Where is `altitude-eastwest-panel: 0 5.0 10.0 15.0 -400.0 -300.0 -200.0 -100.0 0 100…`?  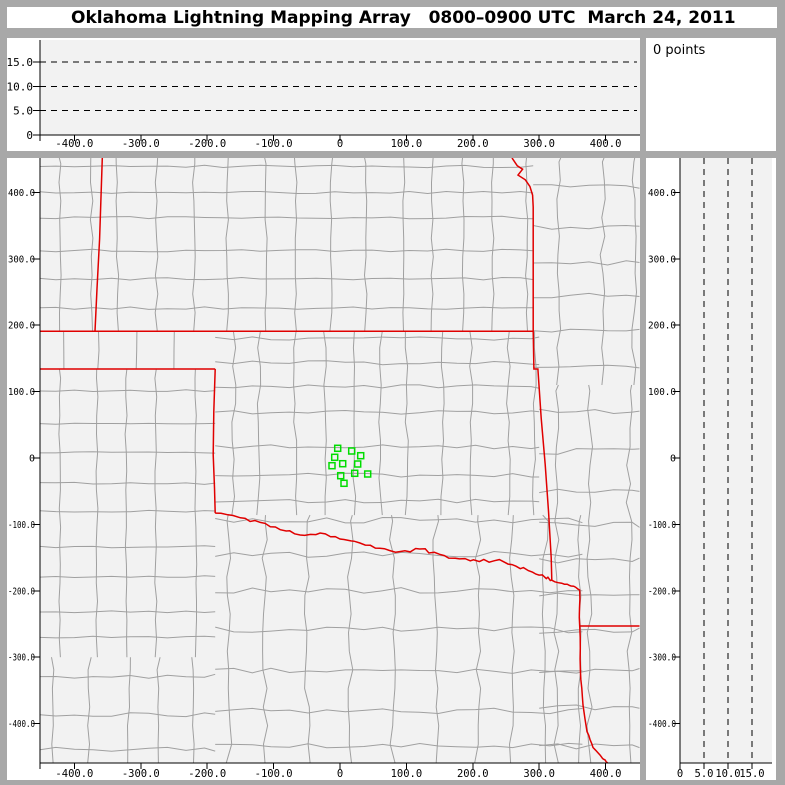
altitude-eastwest-panel: 0 5.0 10.0 15.0 -400.0 -300.0 -200.0 -100.0 0 100… is located at coordinates (323, 94).